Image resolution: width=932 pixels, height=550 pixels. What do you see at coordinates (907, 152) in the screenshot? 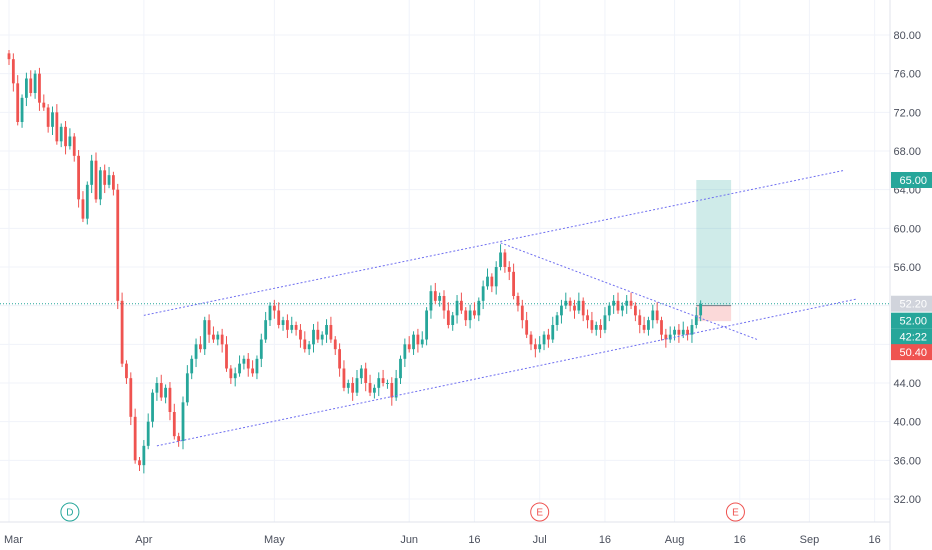
I see `price-tick-label: 68.00` at bounding box center [907, 152].